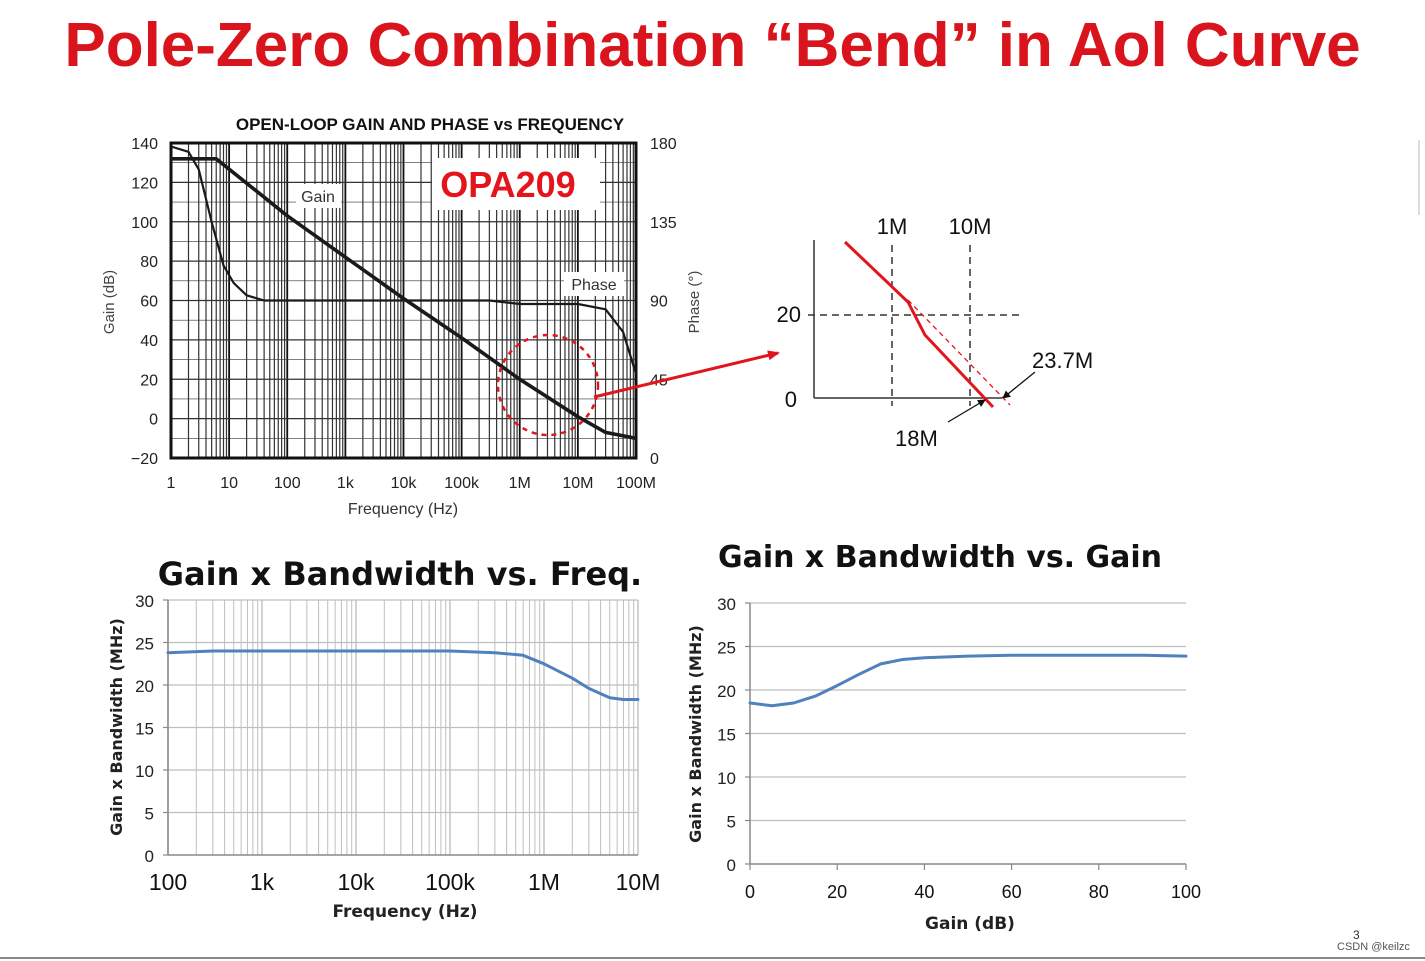 The height and width of the screenshot is (961, 1425). Describe the element at coordinates (149, 302) in the screenshot. I see `aol-y-tick-label: 60` at that location.